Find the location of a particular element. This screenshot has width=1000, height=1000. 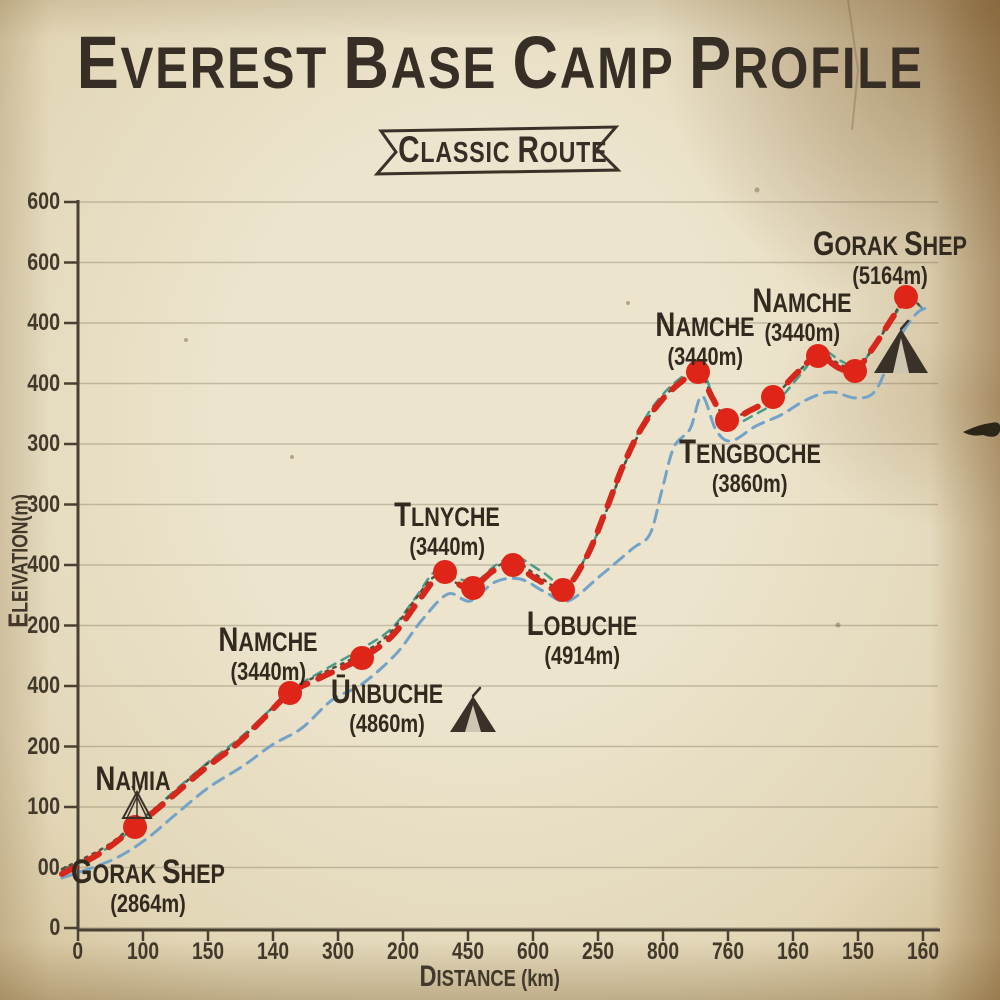

banner-label: CLASSIC ROUTE is located at coordinates (497, 151).